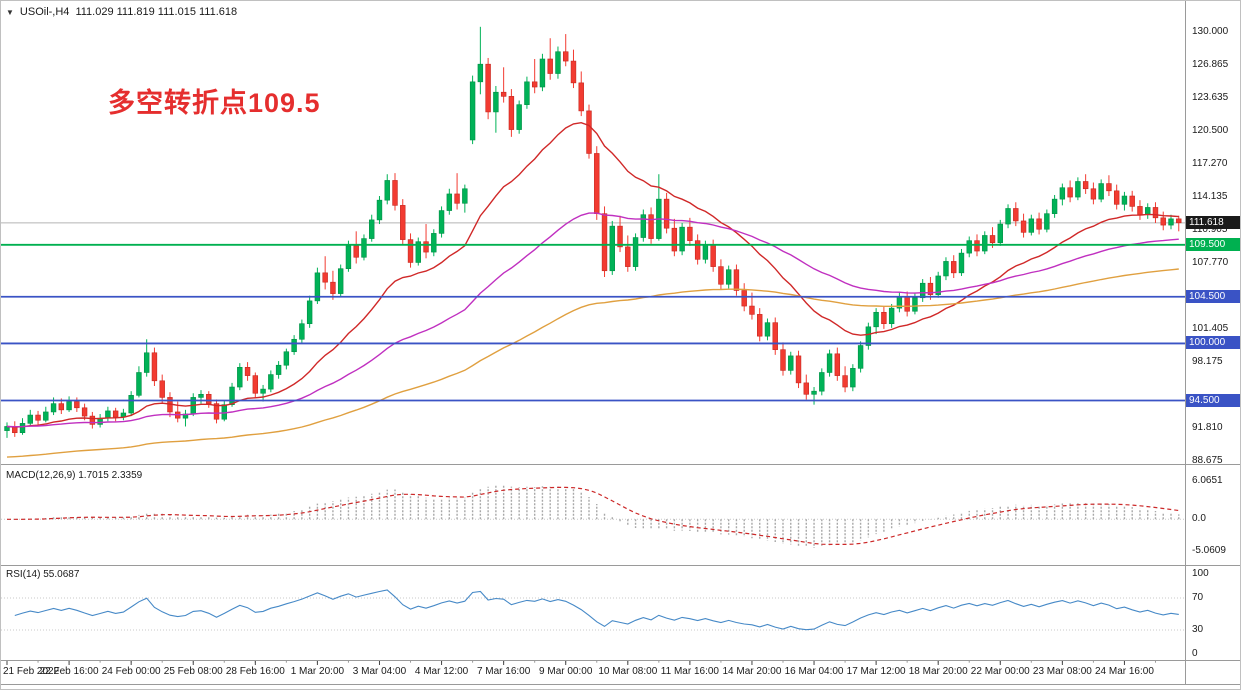 The image size is (1241, 690). I want to click on rsi-label: RSI(14) 55.0687, so click(43, 574).